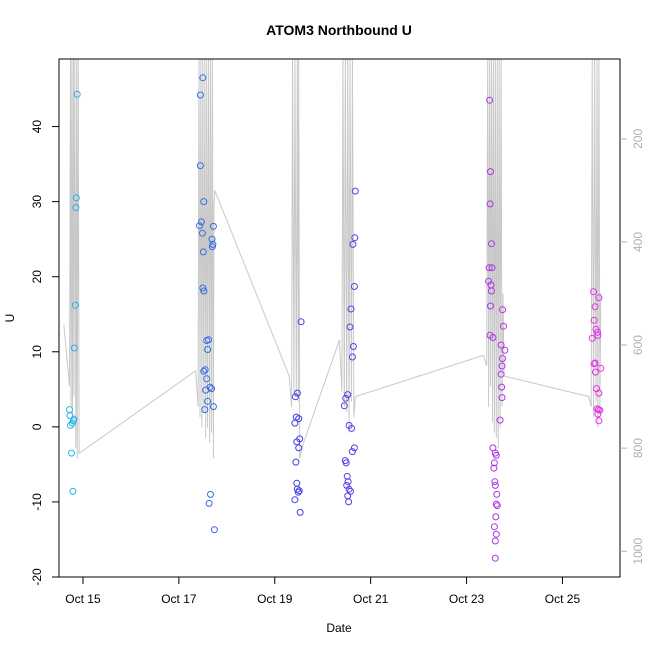  Describe the element at coordinates (83, 599) in the screenshot. I see `x-tick-label: Oct 15` at that location.